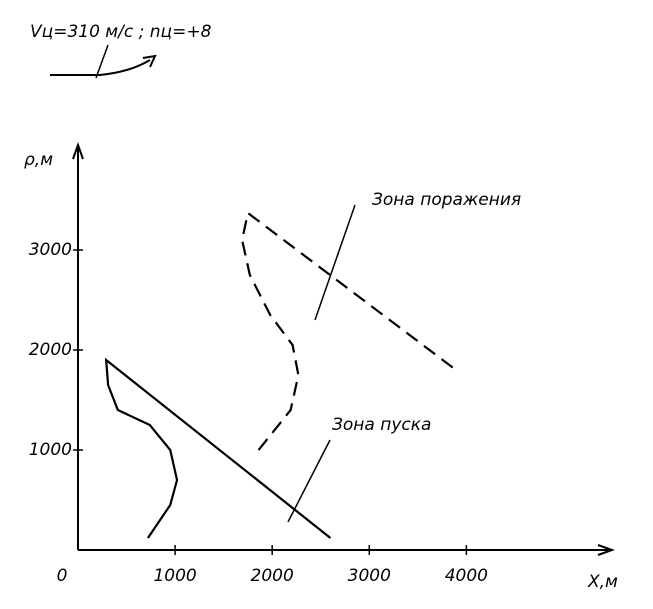  What do you see at coordinates (50, 450) in the screenshot?
I see `y-tick-label: 1000` at bounding box center [50, 450].